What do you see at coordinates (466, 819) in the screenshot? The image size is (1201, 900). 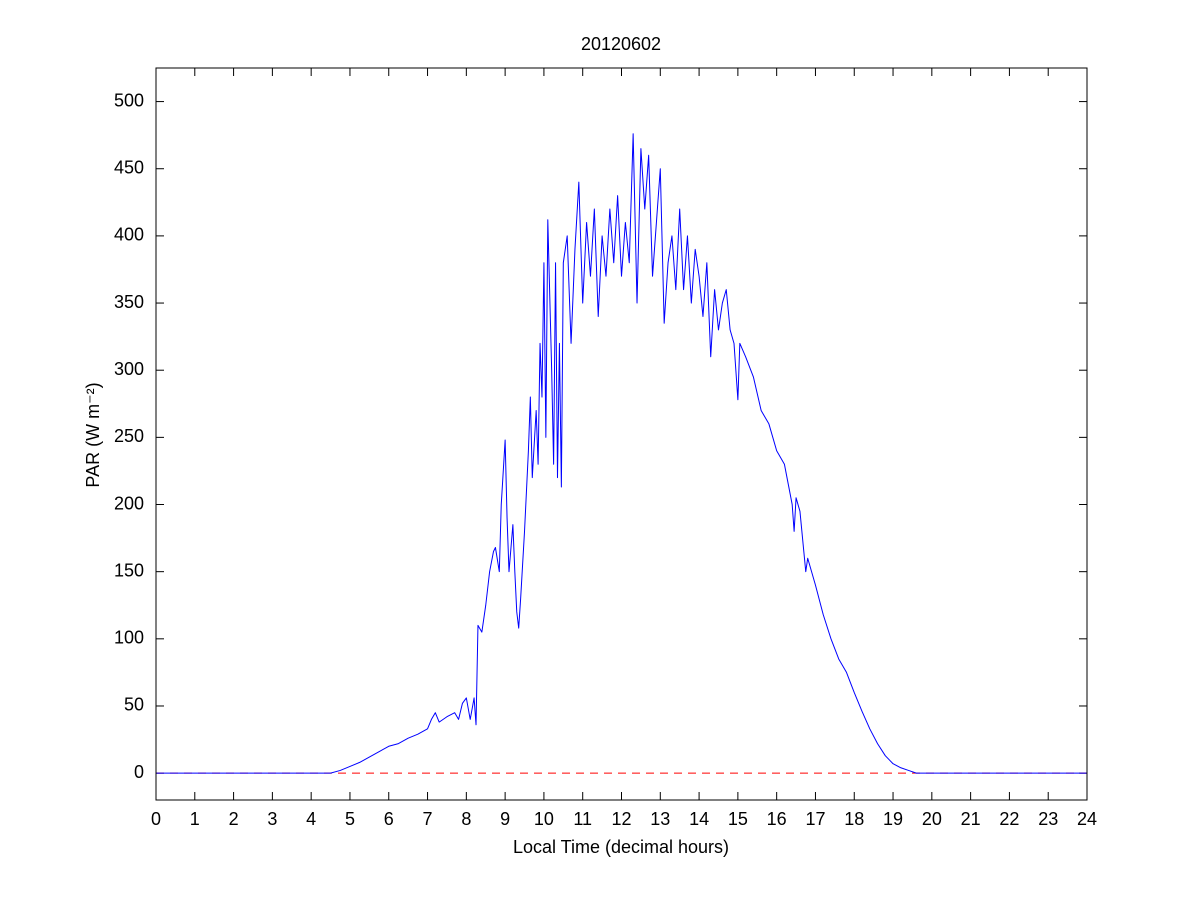 I see `x-tick-label: 8` at bounding box center [466, 819].